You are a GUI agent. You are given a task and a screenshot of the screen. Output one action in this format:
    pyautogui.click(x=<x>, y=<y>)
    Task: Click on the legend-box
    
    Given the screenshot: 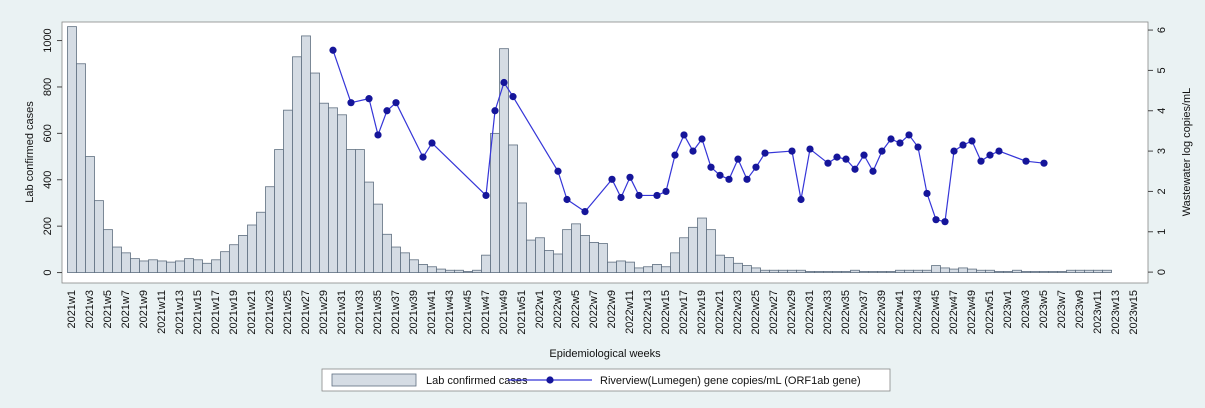 What is the action you would take?
    pyautogui.click(x=606, y=380)
    